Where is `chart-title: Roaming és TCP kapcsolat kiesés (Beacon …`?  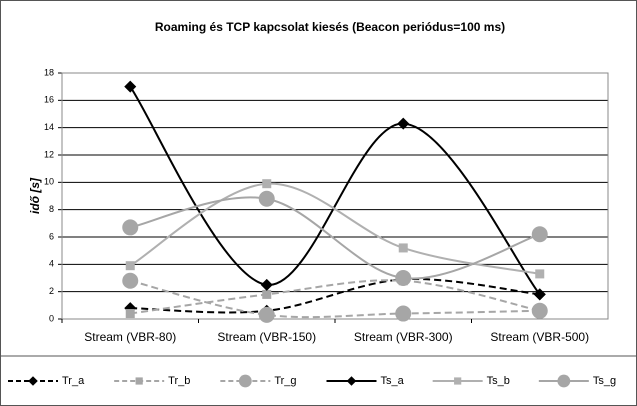
chart-title: Roaming és TCP kapcsolat kiesés (Beacon … is located at coordinates (330, 27).